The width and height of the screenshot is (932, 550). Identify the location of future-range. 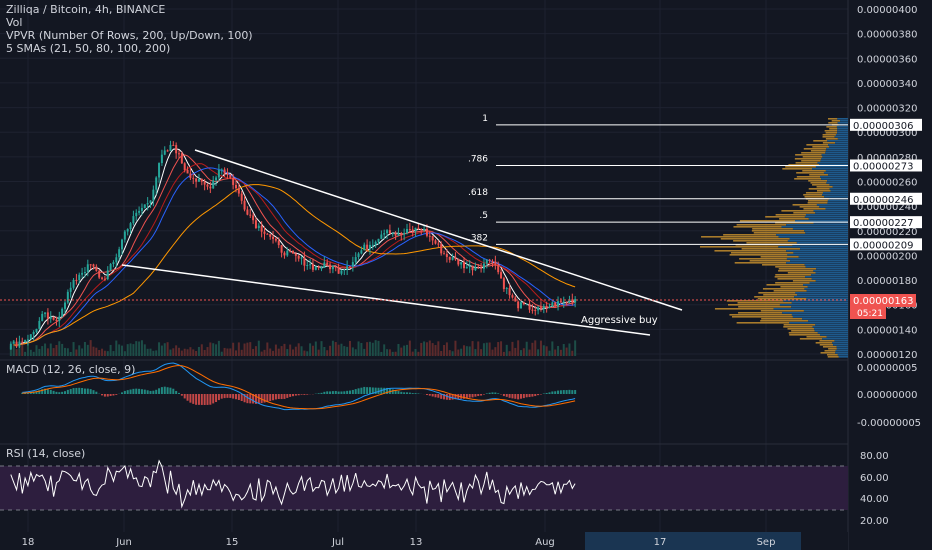
(693, 541).